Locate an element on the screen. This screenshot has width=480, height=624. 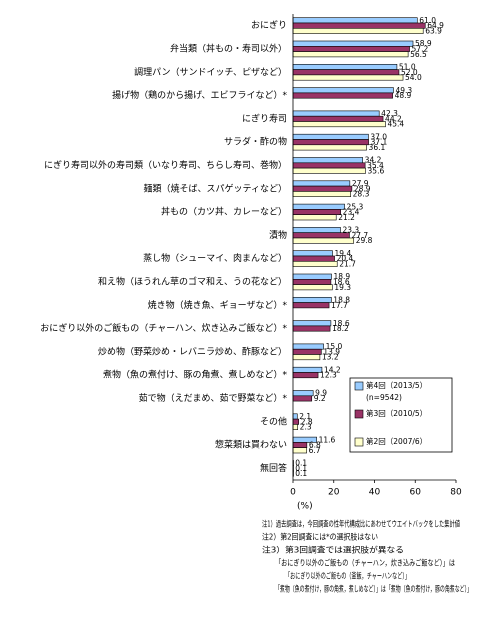
value-label: 15.0 is located at coordinates (334, 346).